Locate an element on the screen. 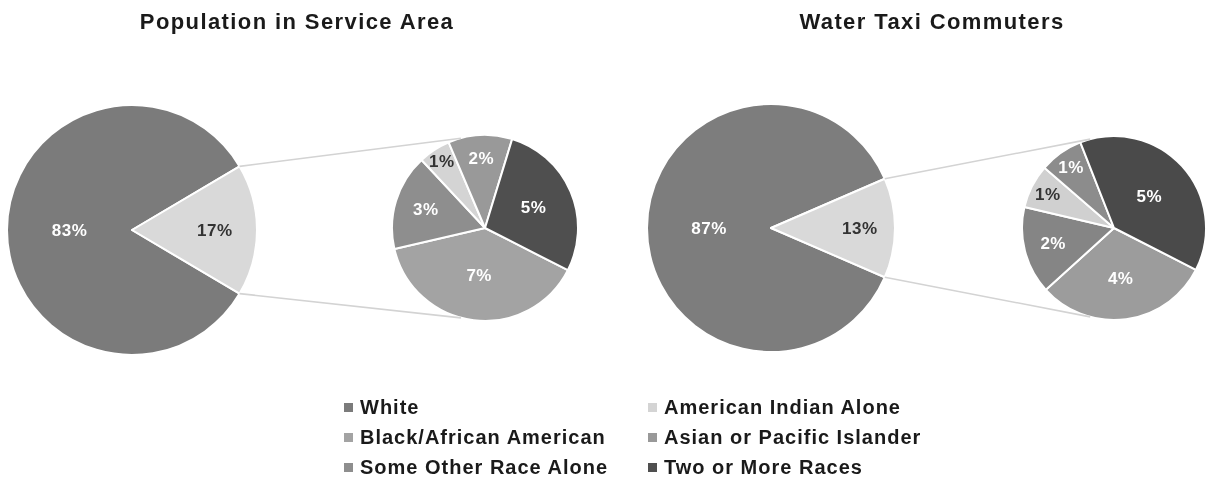  data-label: 13% is located at coordinates (859, 228).